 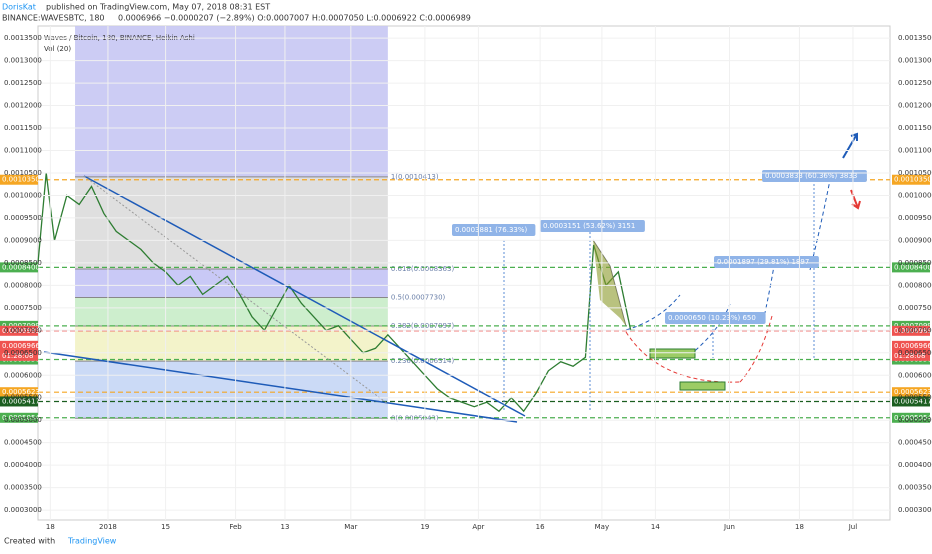 What do you see at coordinates (415, 177) in the screenshot?
I see `fib-label: 1(0.0010413)` at bounding box center [415, 177].